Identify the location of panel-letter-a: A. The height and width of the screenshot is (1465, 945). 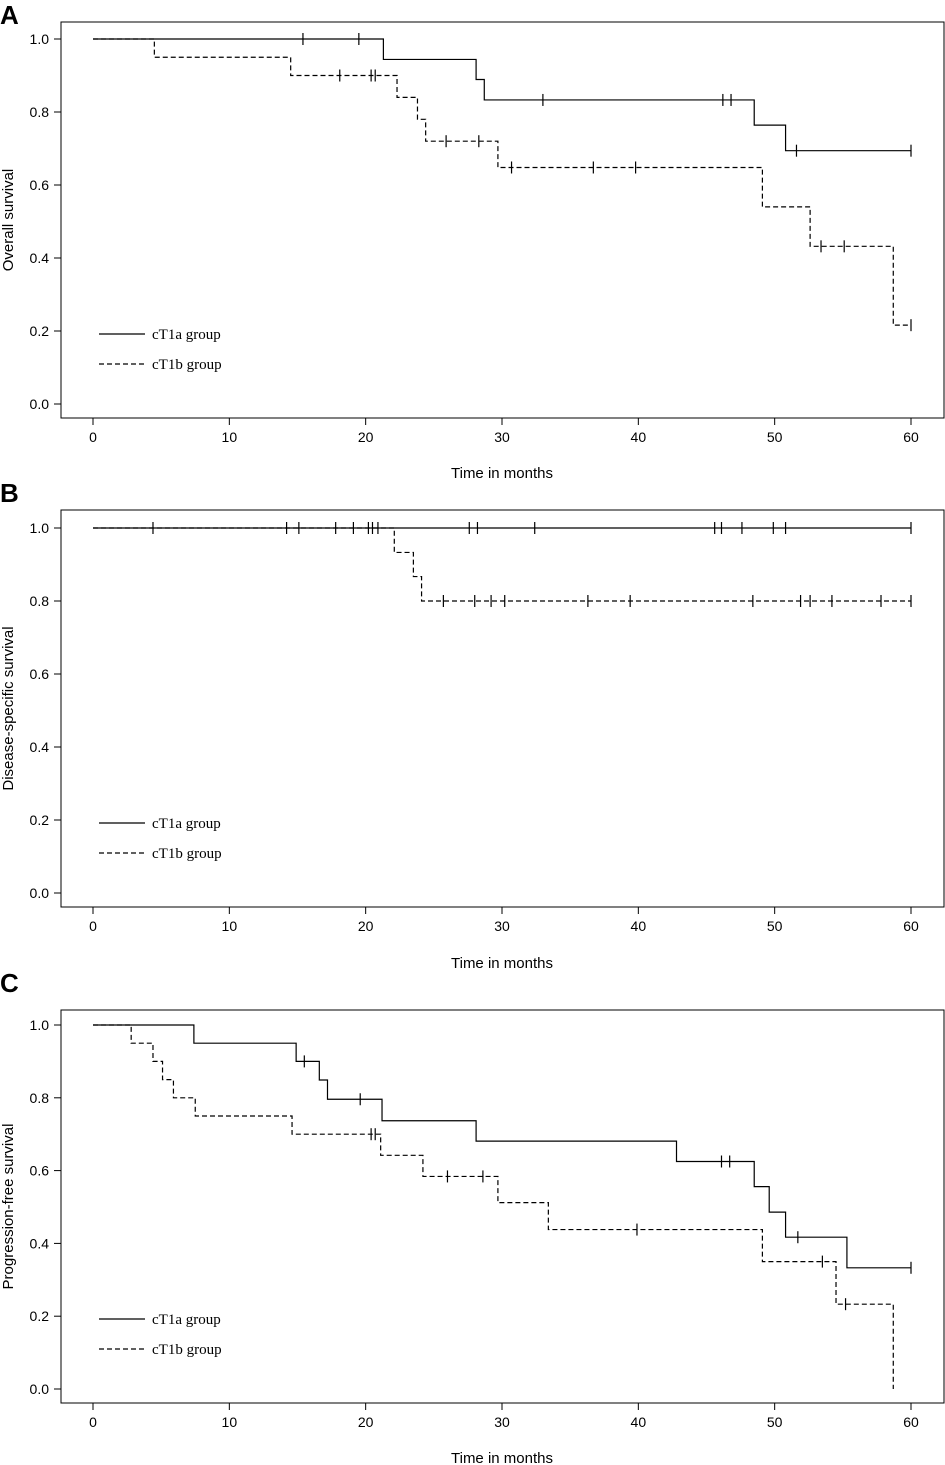
(9, 15).